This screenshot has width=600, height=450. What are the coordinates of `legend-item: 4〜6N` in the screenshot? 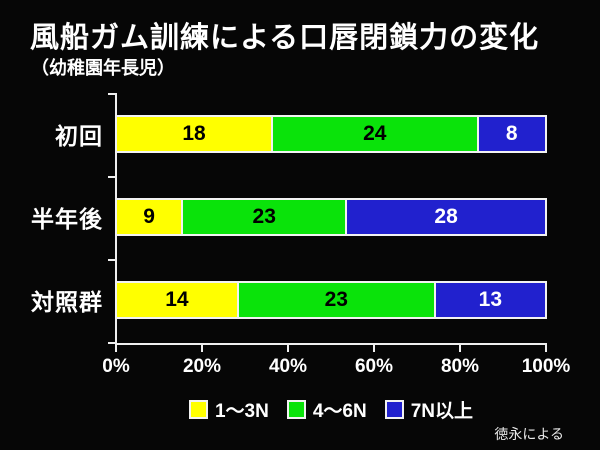 It's located at (326, 409).